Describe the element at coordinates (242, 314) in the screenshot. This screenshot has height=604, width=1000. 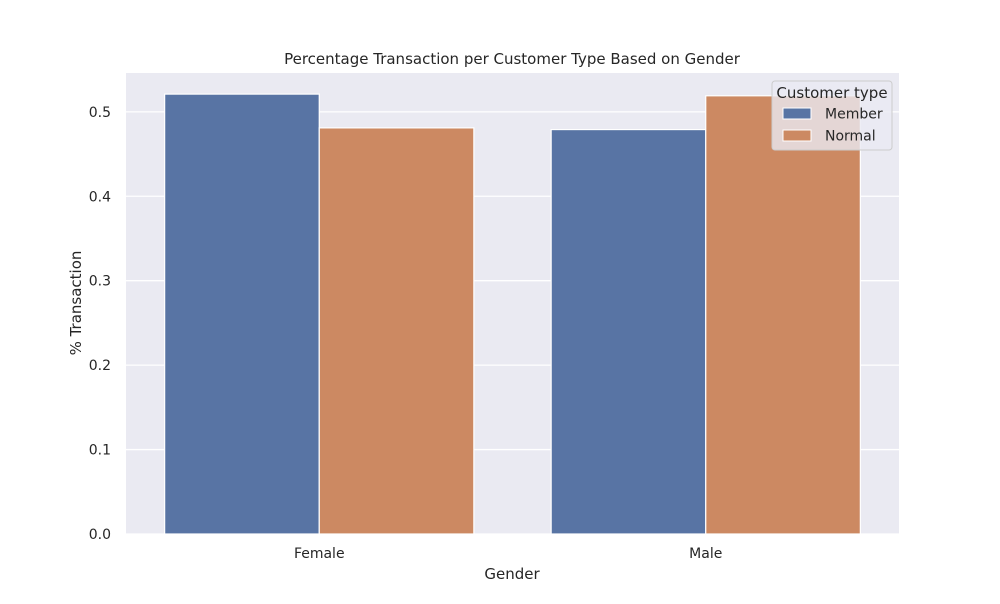
I see `bar-member-female` at that location.